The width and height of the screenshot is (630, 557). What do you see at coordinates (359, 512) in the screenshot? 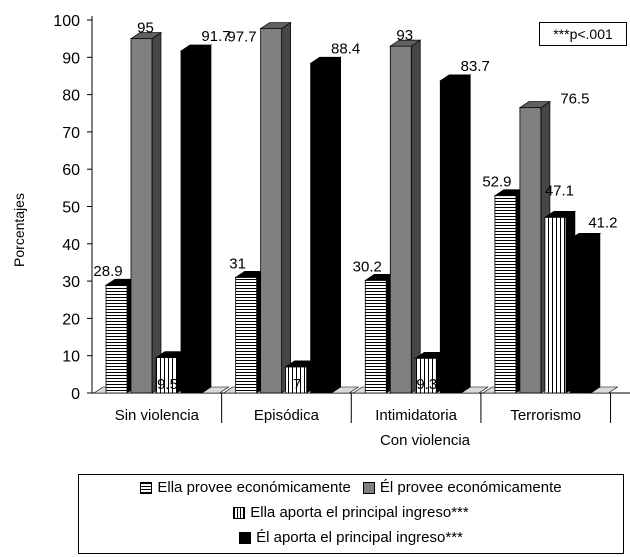
I see `legend-label: Ella aporta el principal ingreso***` at bounding box center [359, 512].